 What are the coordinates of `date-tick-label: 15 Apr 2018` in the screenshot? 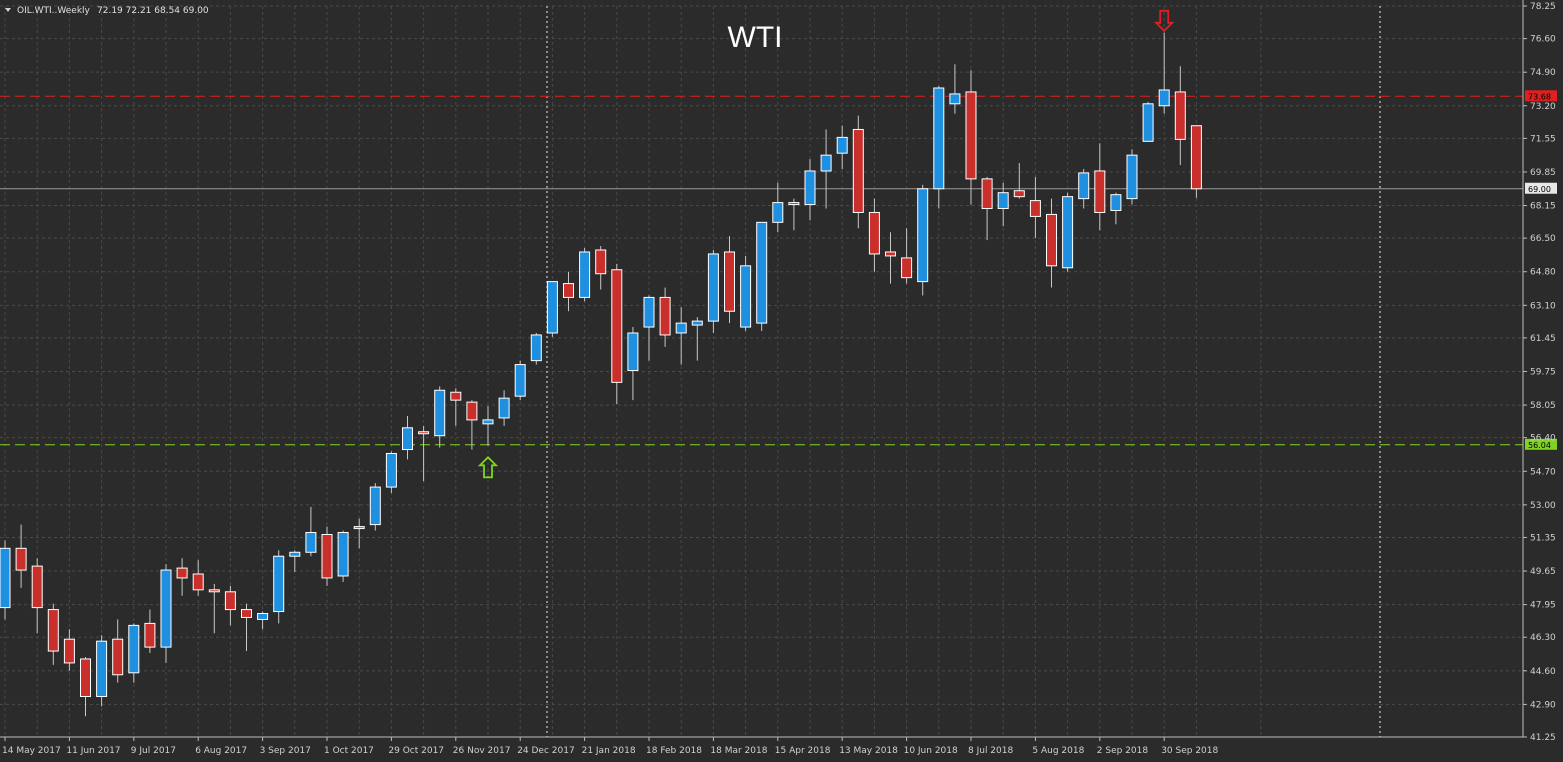 It's located at (803, 751).